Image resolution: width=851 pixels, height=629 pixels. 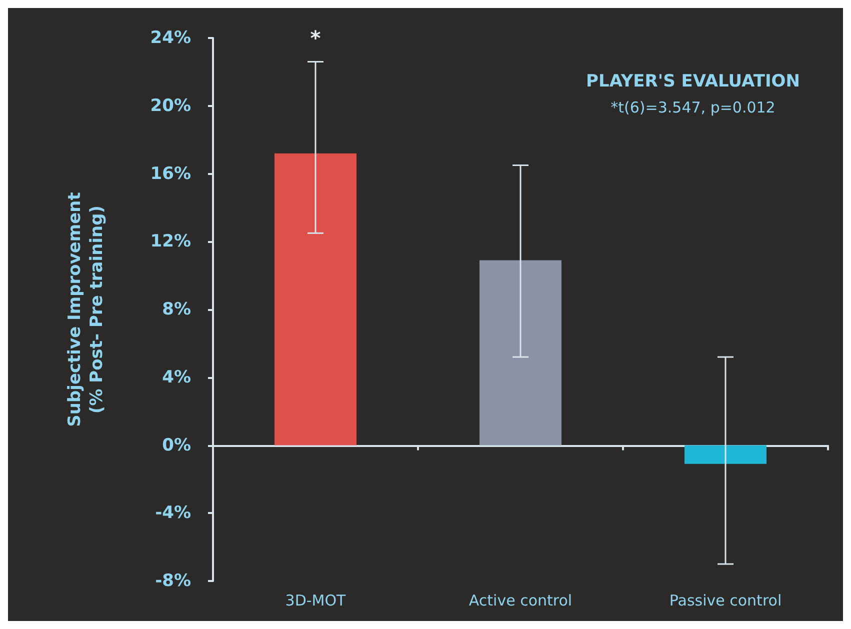 What do you see at coordinates (170, 242) in the screenshot?
I see `y-tick-label: 12%` at bounding box center [170, 242].